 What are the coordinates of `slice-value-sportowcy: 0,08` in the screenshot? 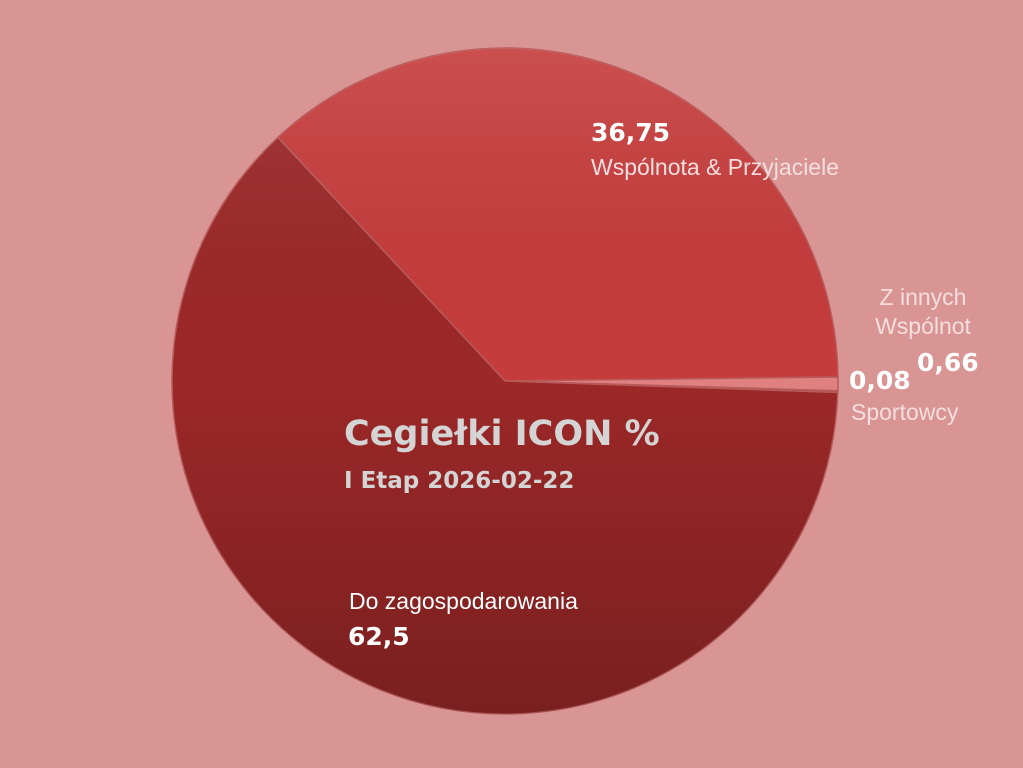 It's located at (880, 380).